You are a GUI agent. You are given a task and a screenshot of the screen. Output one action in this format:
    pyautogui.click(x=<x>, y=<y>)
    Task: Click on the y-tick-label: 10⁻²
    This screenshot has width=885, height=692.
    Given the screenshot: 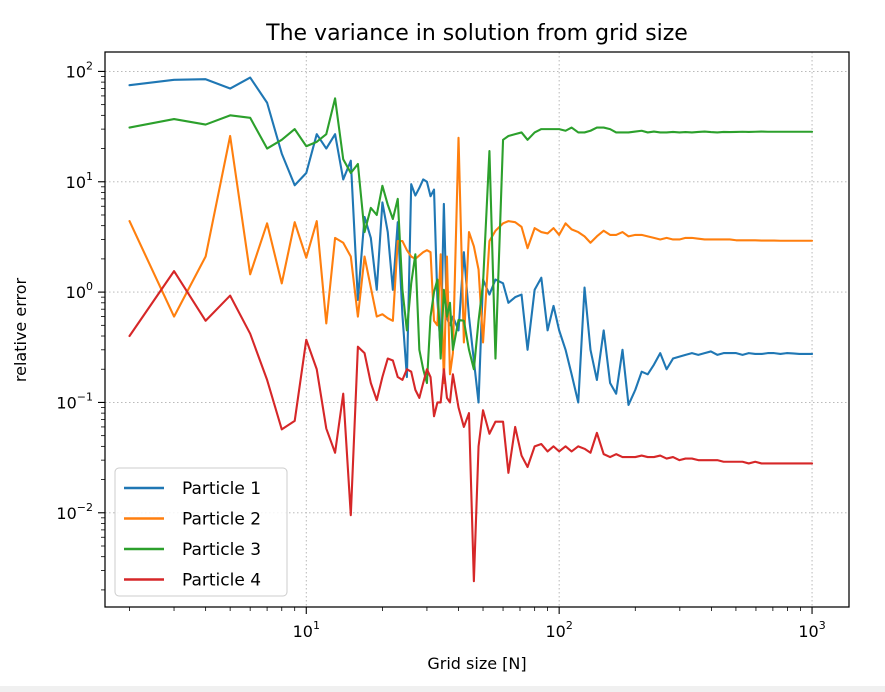 What is the action you would take?
    pyautogui.click(x=74, y=512)
    